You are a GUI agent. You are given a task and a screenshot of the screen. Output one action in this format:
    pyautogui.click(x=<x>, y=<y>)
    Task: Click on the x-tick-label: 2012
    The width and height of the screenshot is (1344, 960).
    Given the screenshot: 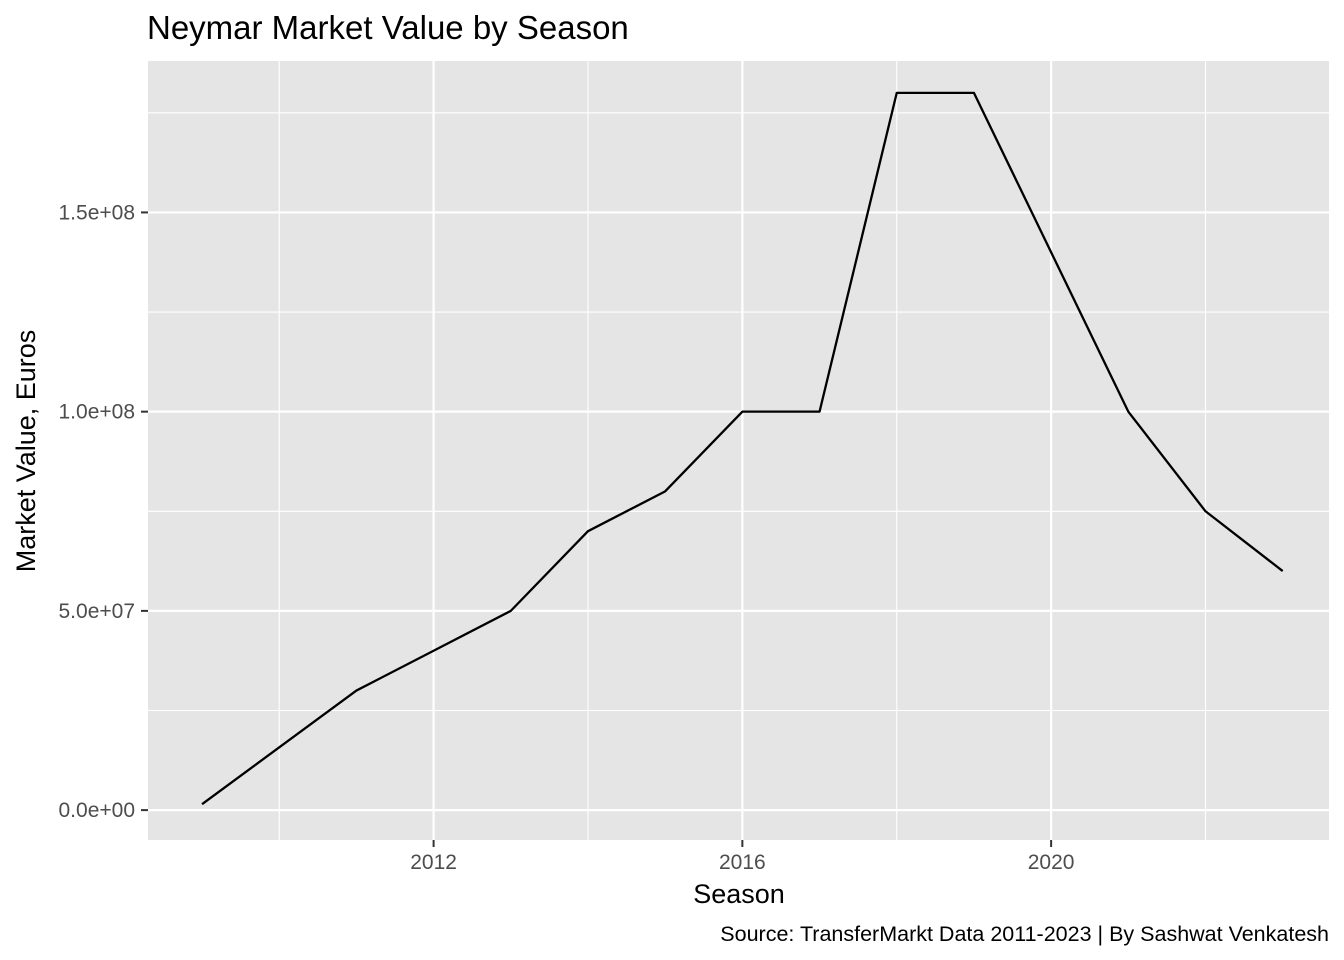 What is the action you would take?
    pyautogui.click(x=433, y=862)
    